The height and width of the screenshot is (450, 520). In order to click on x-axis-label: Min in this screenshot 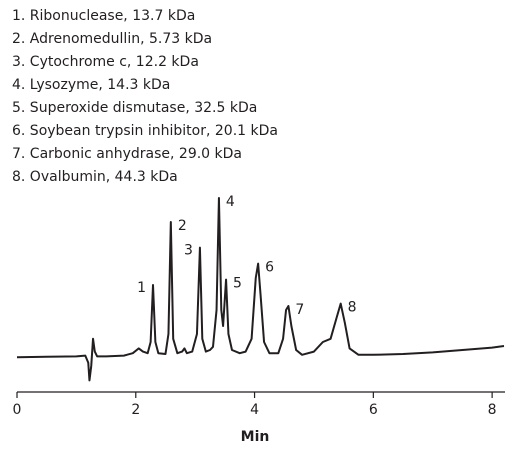, I will do `click(255, 437)`.